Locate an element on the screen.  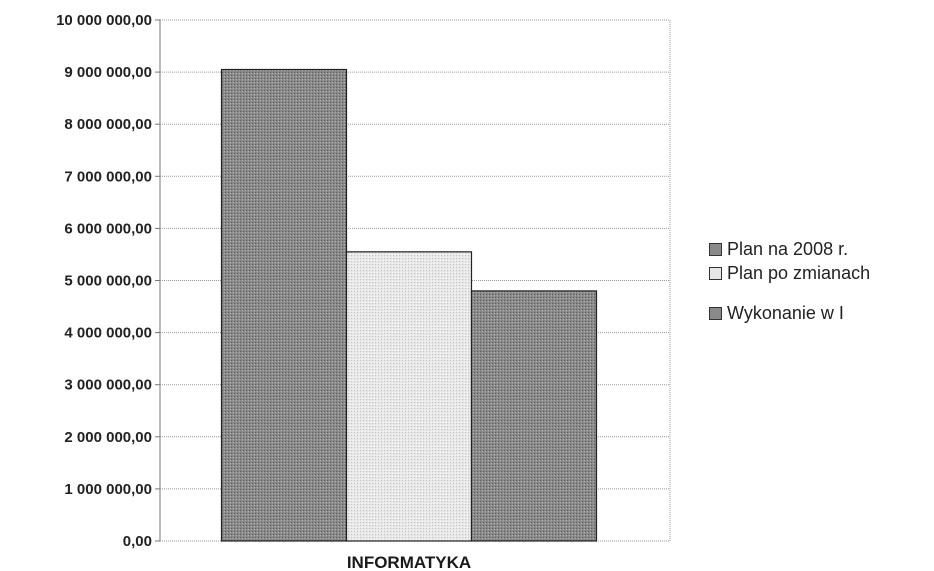
legend-item-plan-2008: Plan na 2008 r. is located at coordinates (821, 249).